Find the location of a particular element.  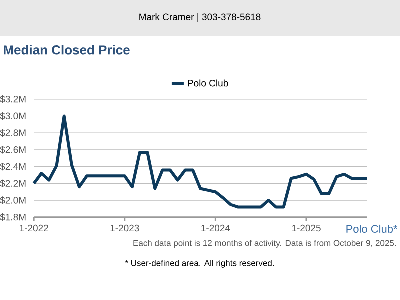

text: * User-defined area. All rights reserved. is located at coordinates (199, 264).